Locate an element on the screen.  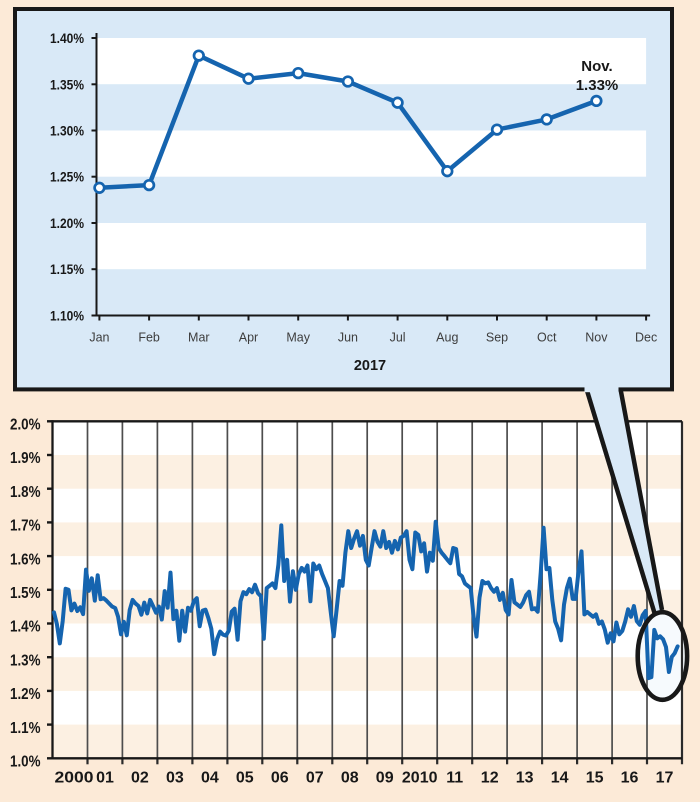
svg-text: Oct is located at coordinates (547, 338).